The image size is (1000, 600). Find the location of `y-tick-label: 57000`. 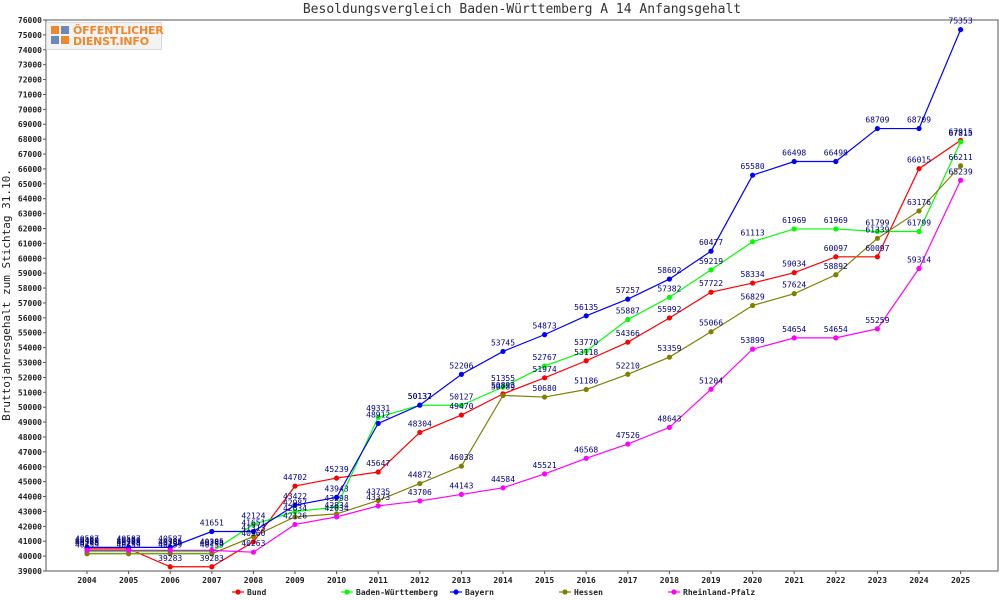

y-tick-label: 57000 is located at coordinates (30, 303).